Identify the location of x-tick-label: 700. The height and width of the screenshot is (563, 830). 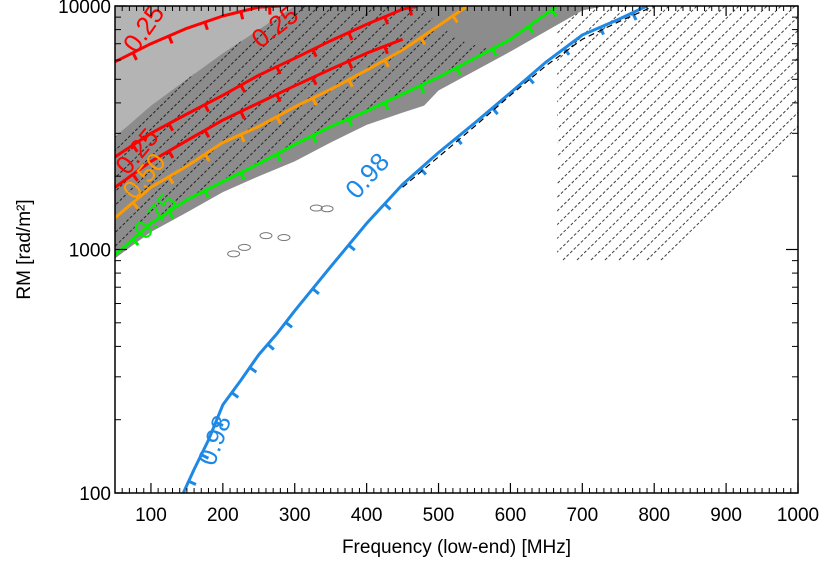
(582, 515).